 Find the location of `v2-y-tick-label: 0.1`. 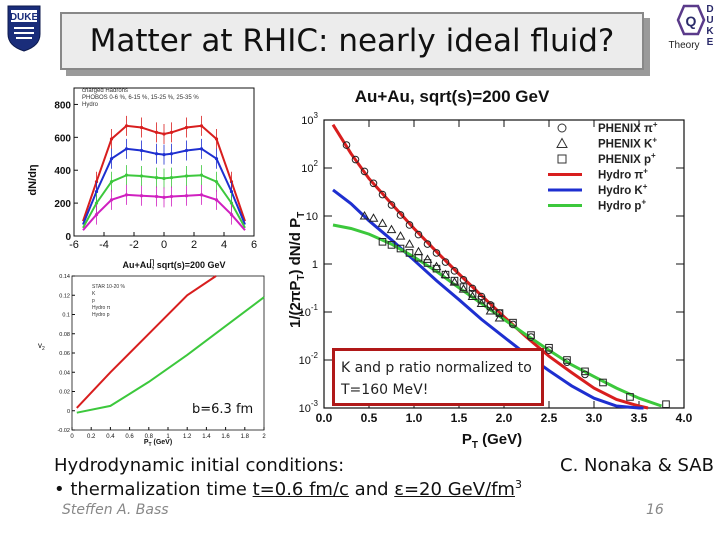

v2-y-tick-label: 0.1 is located at coordinates (66, 316).